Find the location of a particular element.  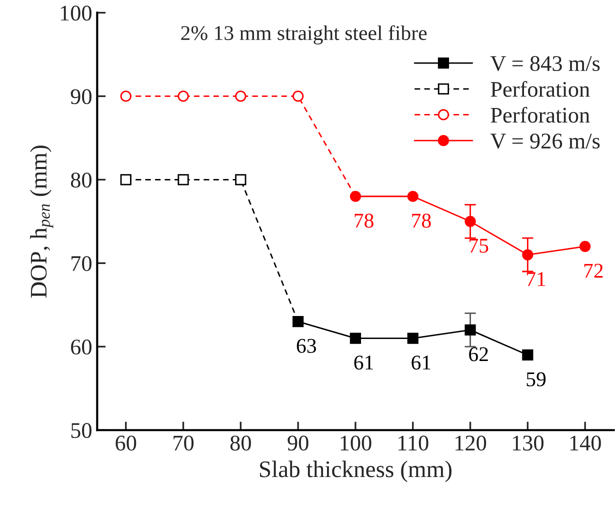

data-label: 63 is located at coordinates (306, 345).